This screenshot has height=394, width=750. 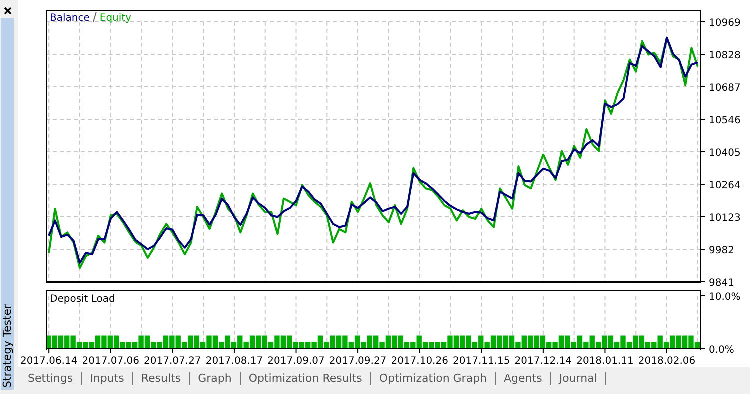 I want to click on y-tick-label: 10123, so click(x=725, y=218).